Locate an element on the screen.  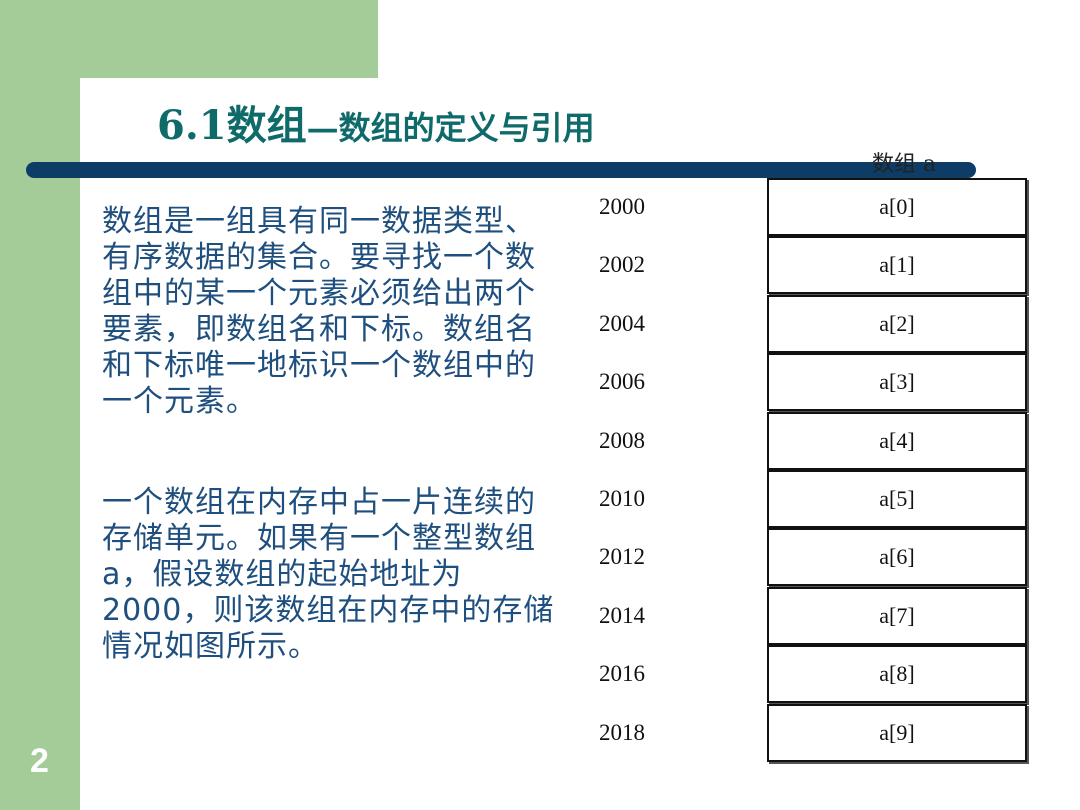
array-element-cell: a[2] is located at coordinates (897, 323).